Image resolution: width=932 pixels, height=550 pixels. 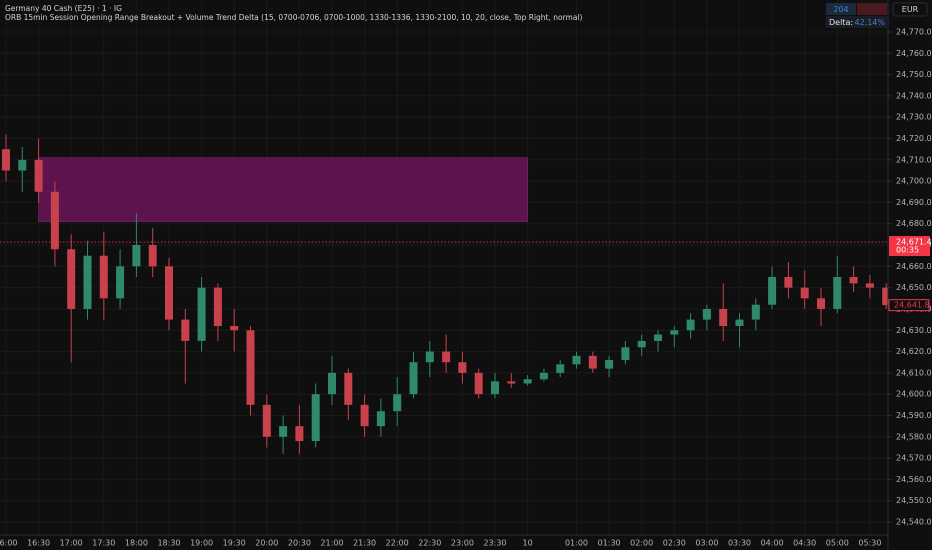 What do you see at coordinates (914, 223) in the screenshot?
I see `y-tick-label: 24,680.0` at bounding box center [914, 223].